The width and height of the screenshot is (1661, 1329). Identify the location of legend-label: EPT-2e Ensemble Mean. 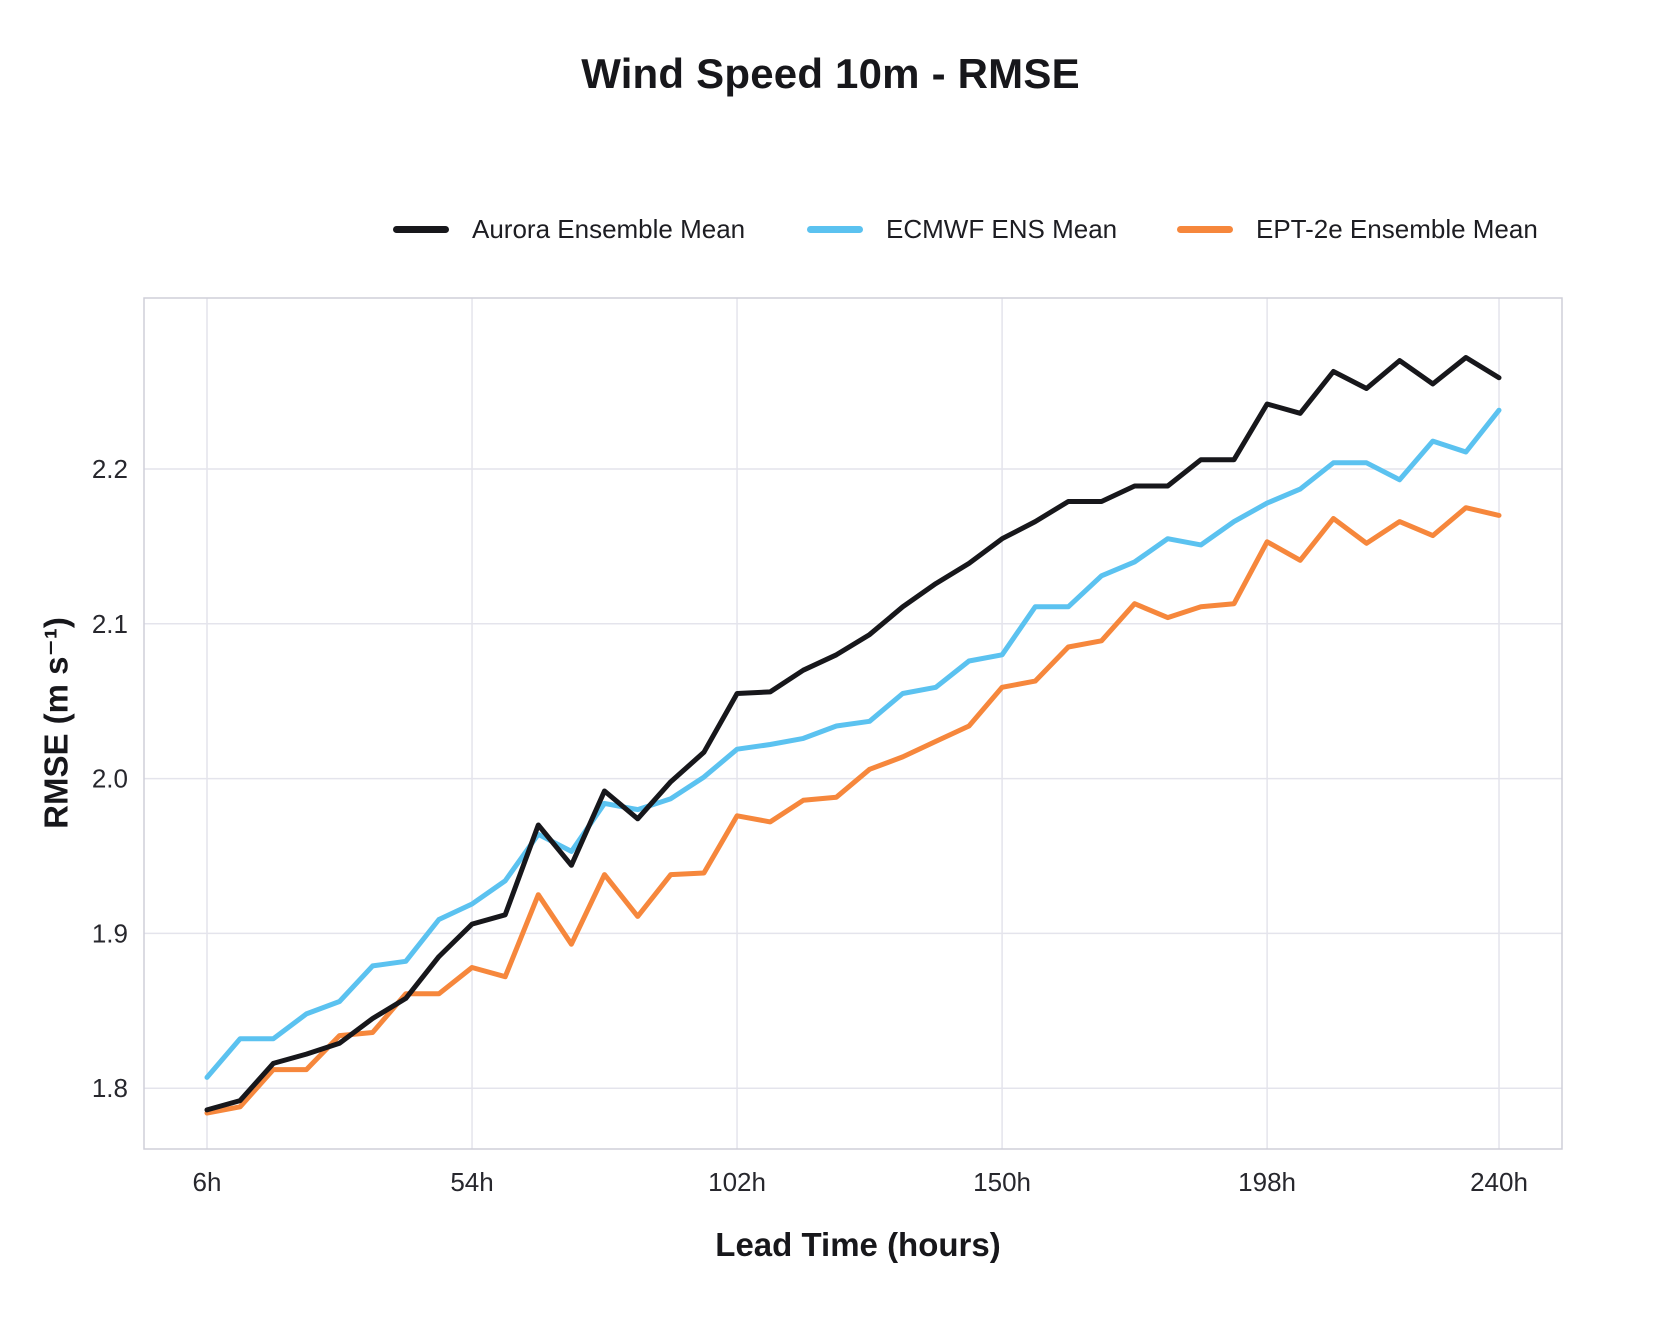
(1397, 228).